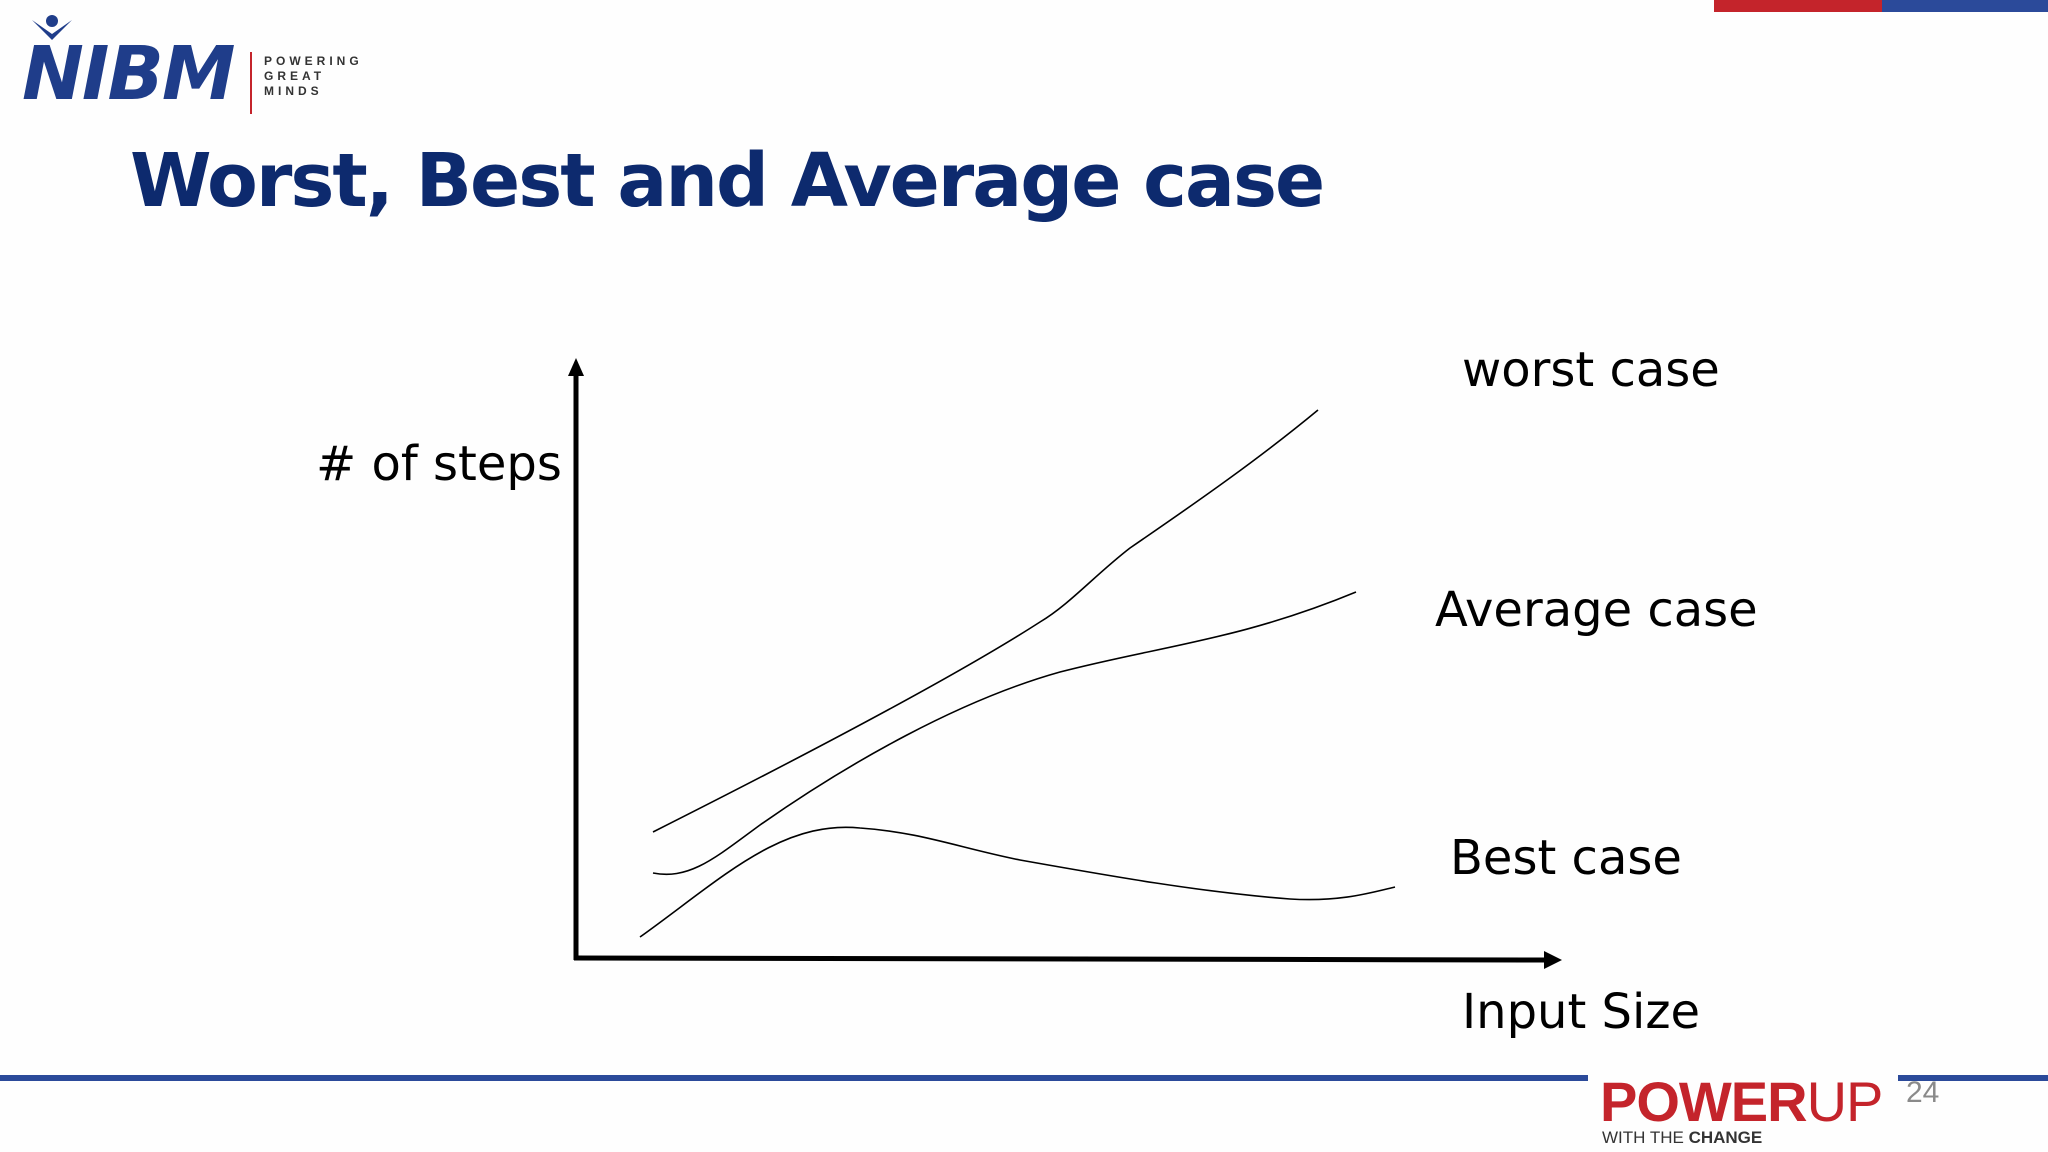 Image resolution: width=2048 pixels, height=1152 pixels. Describe the element at coordinates (1566, 858) in the screenshot. I see `best-case-label: Best case` at that location.